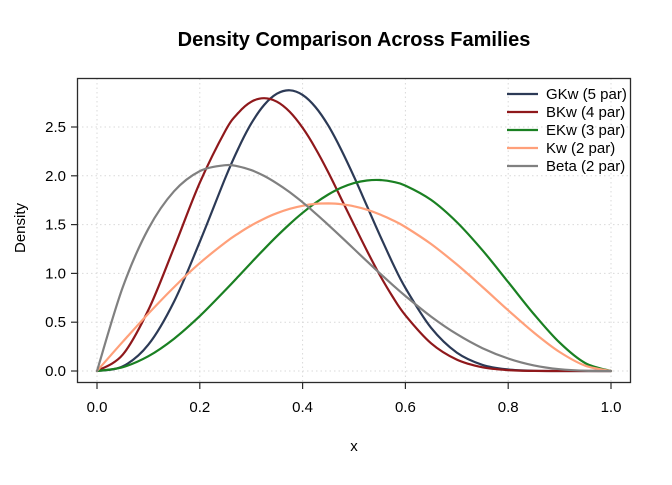  What do you see at coordinates (55, 176) in the screenshot?
I see `y-tick-label: 2.0` at bounding box center [55, 176].